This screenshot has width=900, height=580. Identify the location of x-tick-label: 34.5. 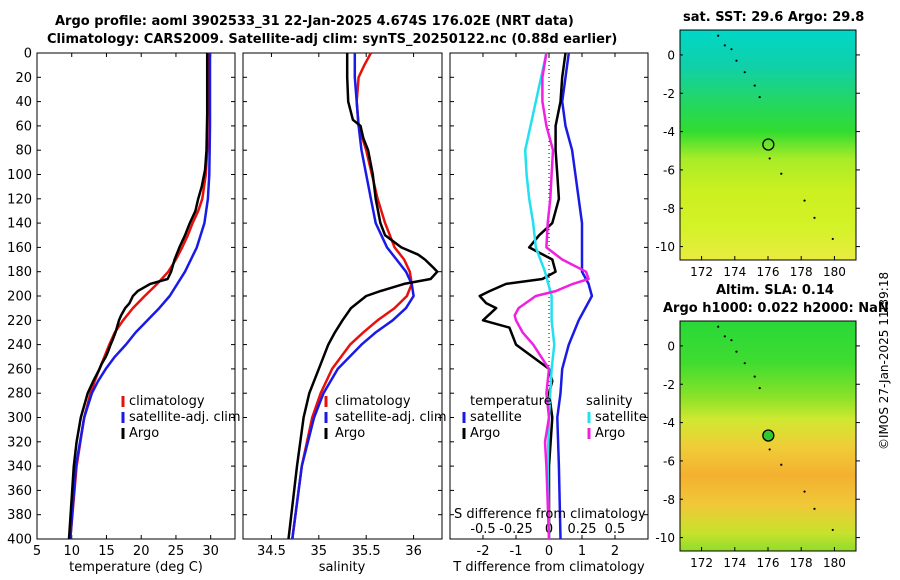
(271, 551).